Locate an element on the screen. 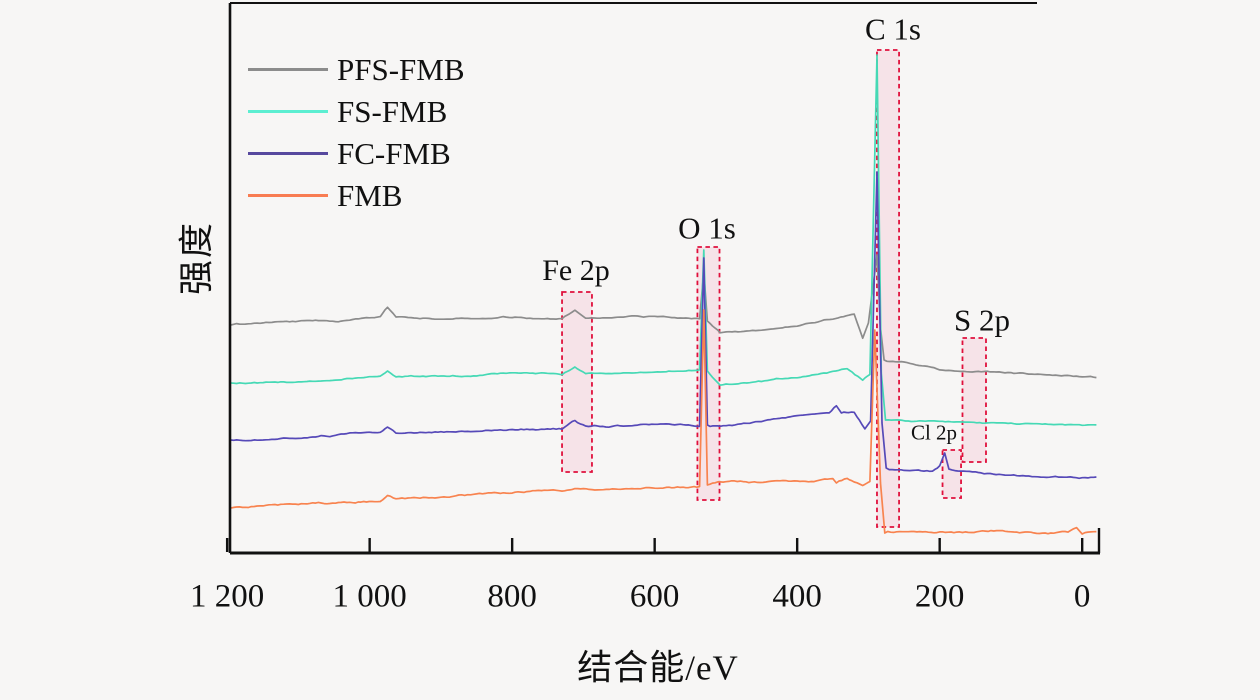 Image resolution: width=1260 pixels, height=700 pixels. peak-box-s-2p is located at coordinates (974, 400).